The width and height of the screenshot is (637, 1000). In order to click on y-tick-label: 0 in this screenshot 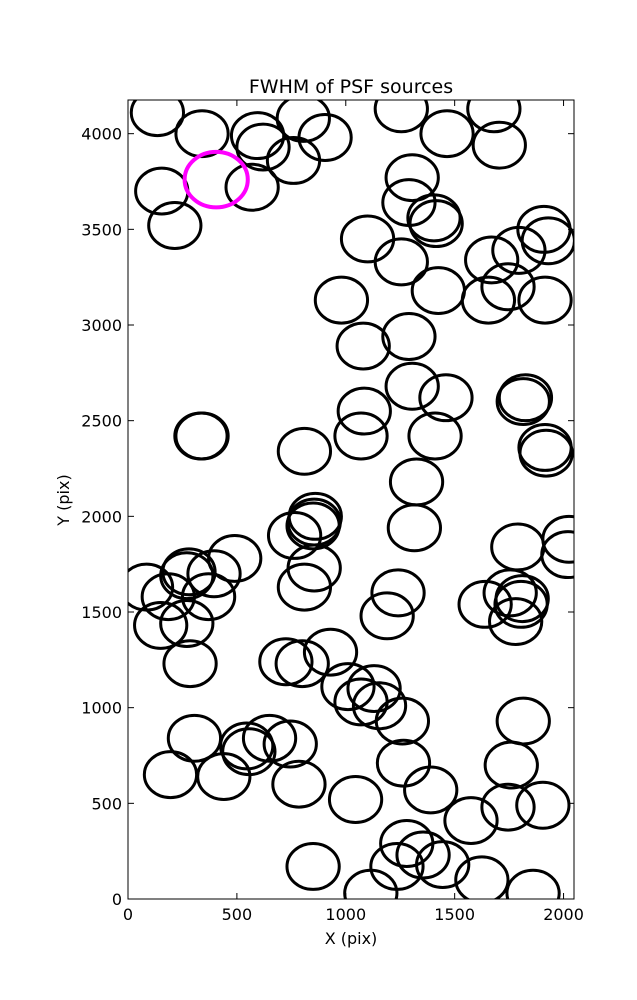, I will do `click(117, 899)`.